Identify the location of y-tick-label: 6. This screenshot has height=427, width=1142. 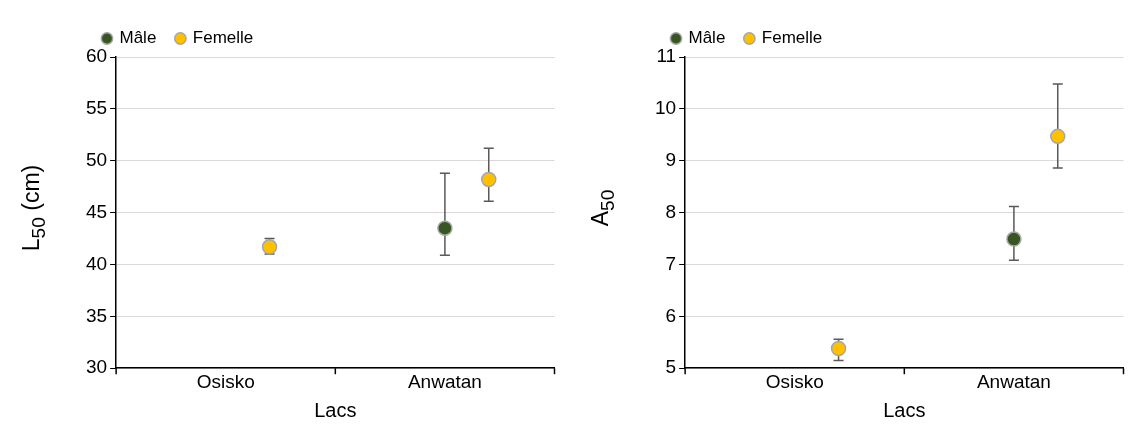
(671, 315).